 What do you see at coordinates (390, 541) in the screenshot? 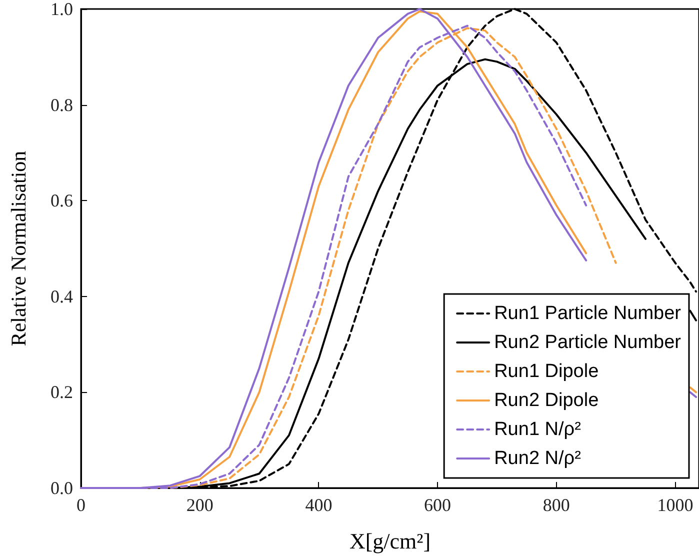
I see `x-axis-title: X[g/cm²]` at bounding box center [390, 541].